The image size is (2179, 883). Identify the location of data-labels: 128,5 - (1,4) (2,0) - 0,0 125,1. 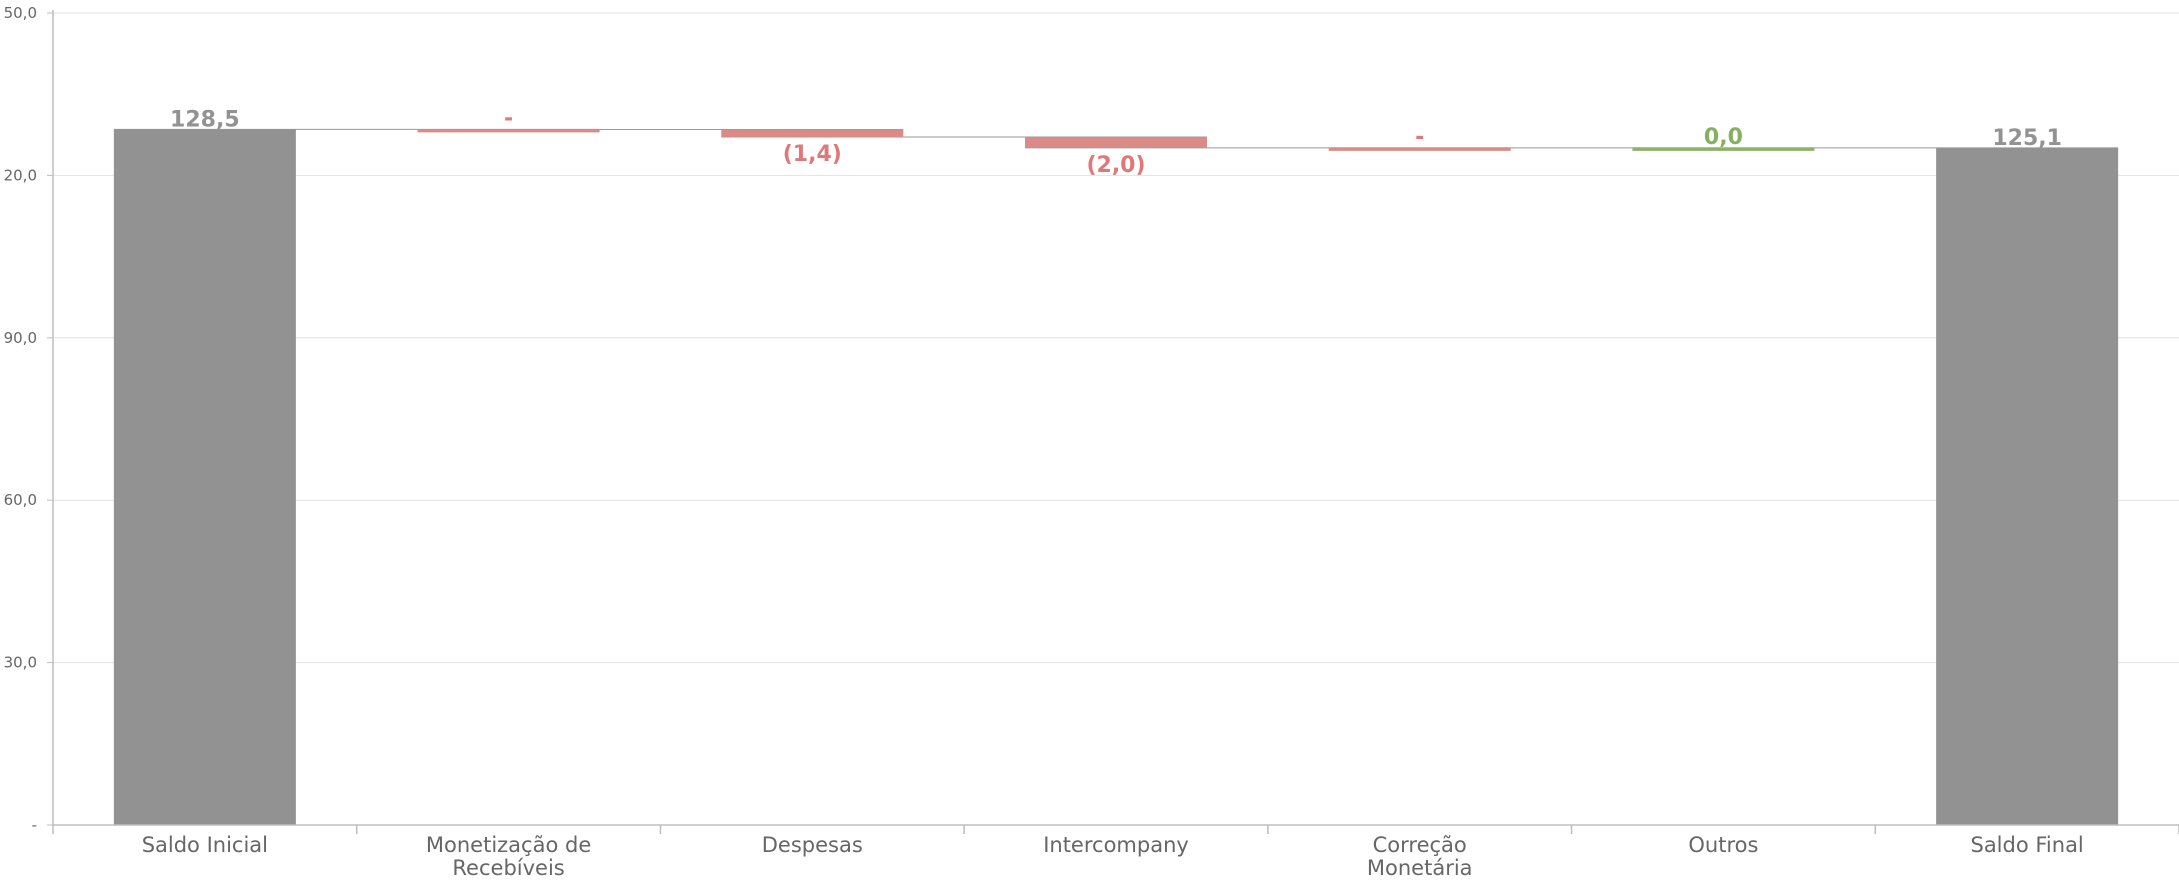
(1116, 141).